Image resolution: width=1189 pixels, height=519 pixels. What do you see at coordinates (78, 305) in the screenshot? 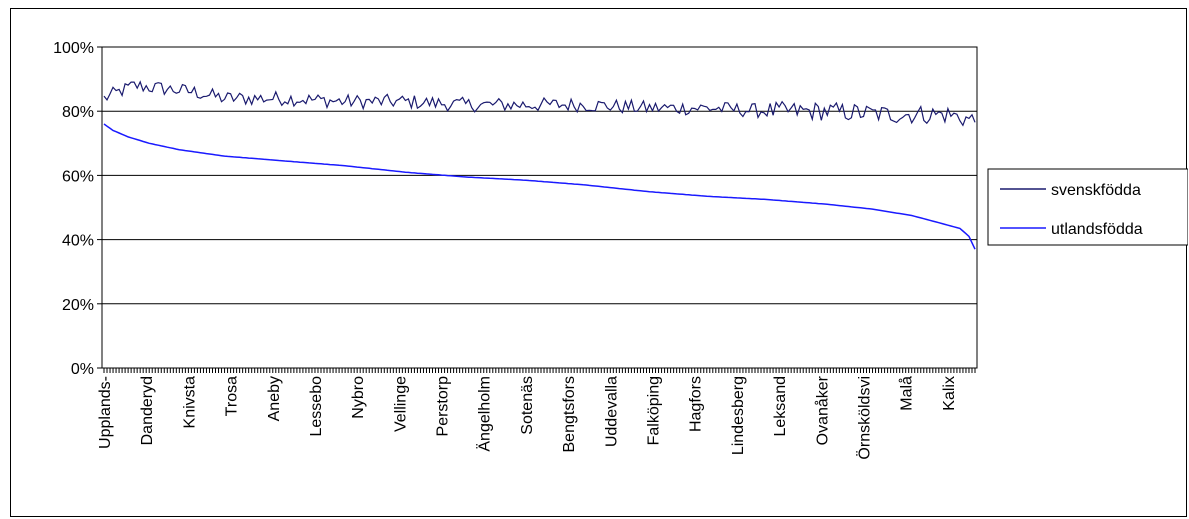
I see `y-tick-label: 20%` at bounding box center [78, 305].